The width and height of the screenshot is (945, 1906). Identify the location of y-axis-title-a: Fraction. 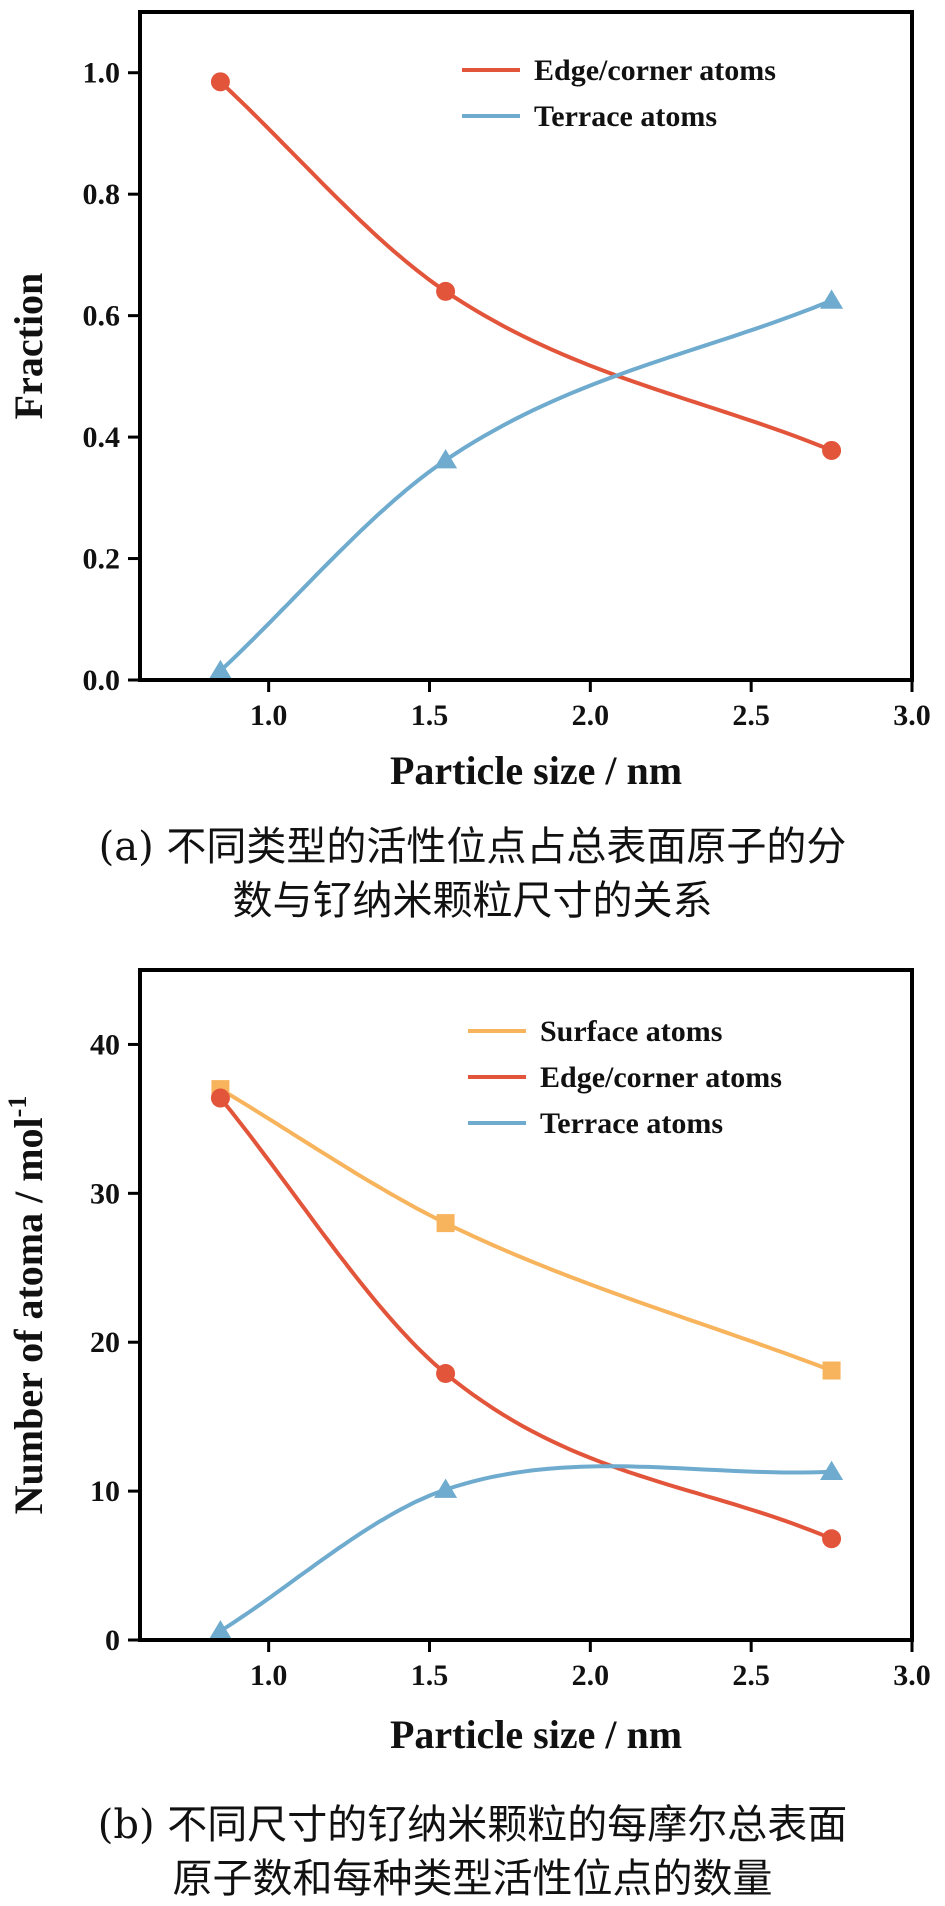
(28, 346).